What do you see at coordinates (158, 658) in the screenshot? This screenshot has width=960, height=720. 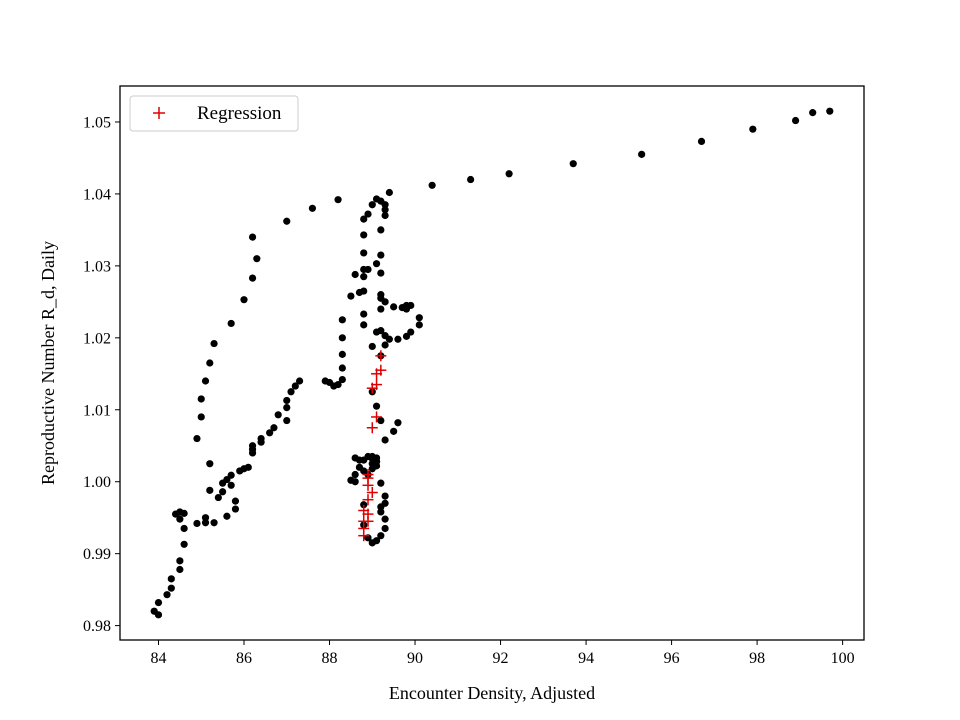 I see `x-tick-label: 84` at bounding box center [158, 658].